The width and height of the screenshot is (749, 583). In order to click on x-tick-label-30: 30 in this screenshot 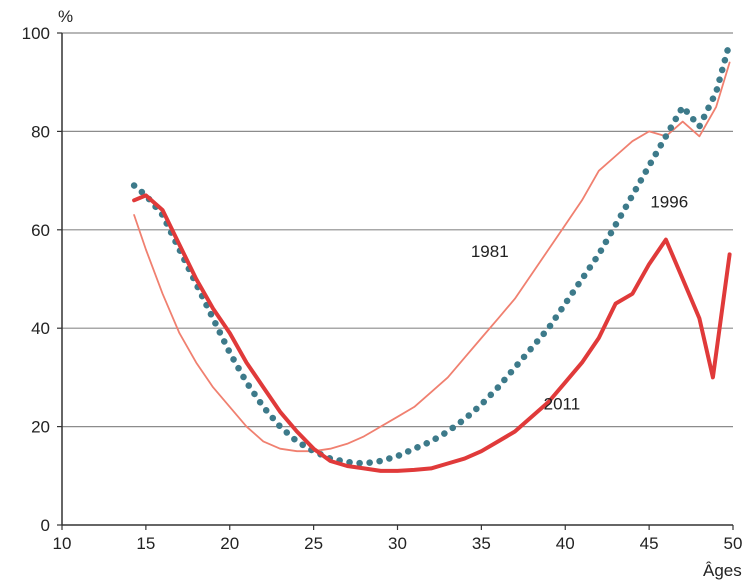, I will do `click(397, 543)`.